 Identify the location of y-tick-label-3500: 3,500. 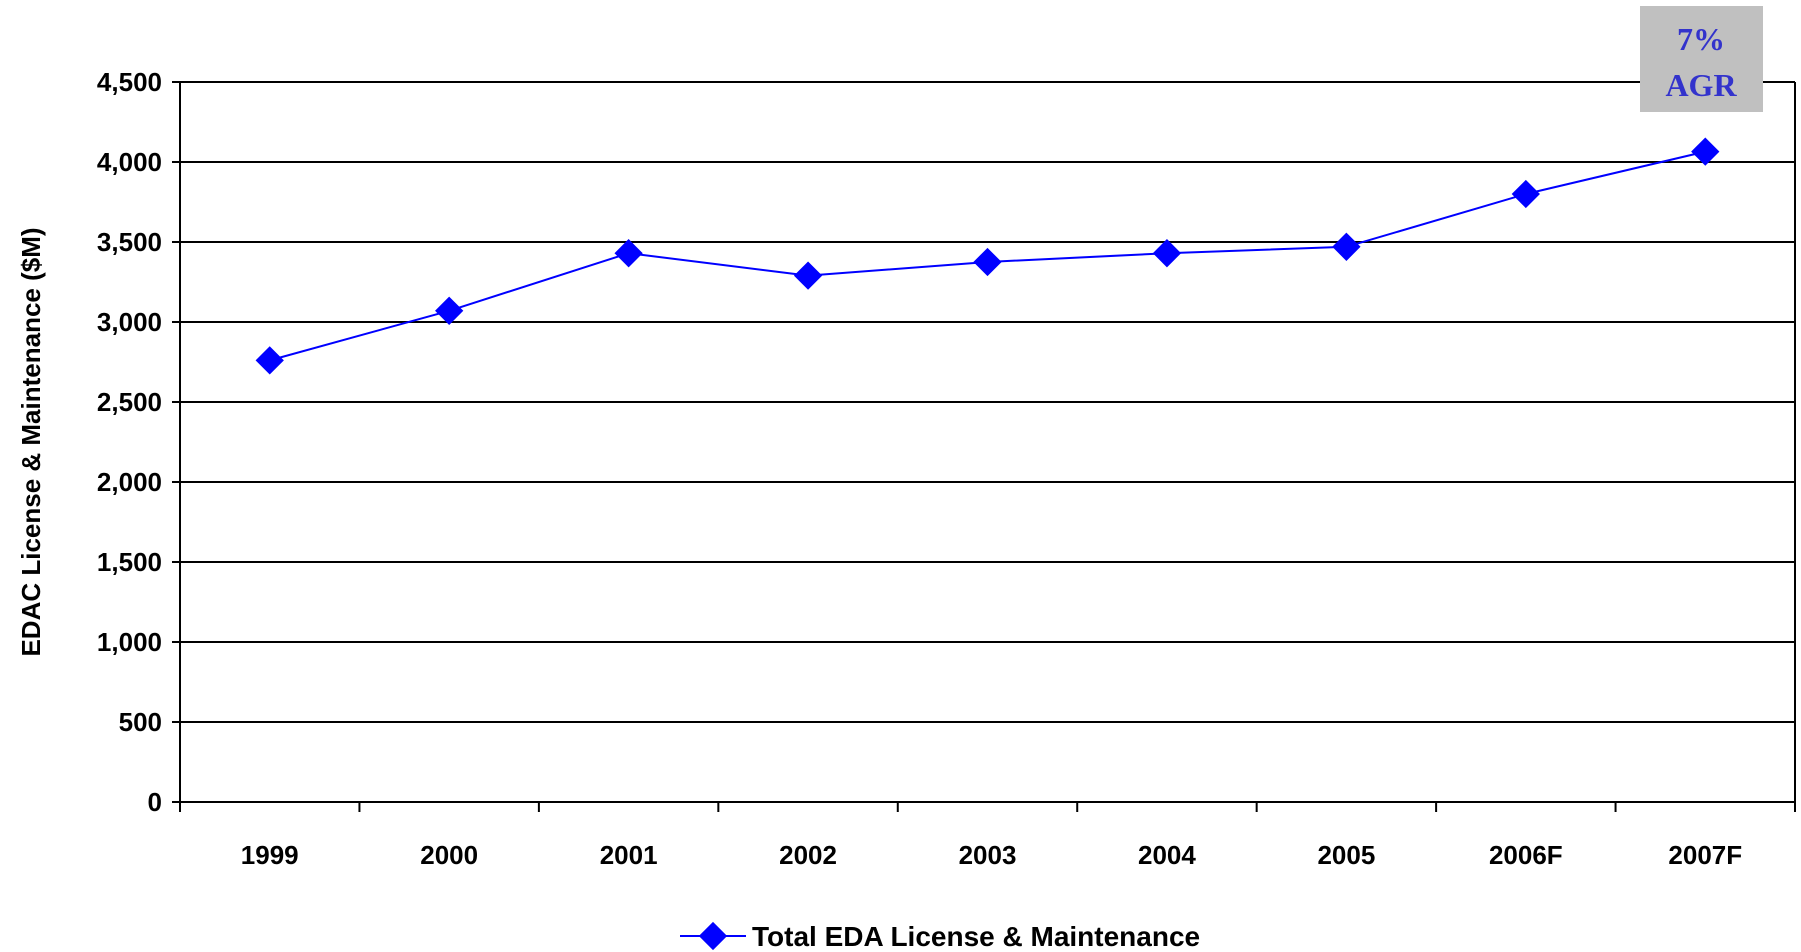
(129, 242).